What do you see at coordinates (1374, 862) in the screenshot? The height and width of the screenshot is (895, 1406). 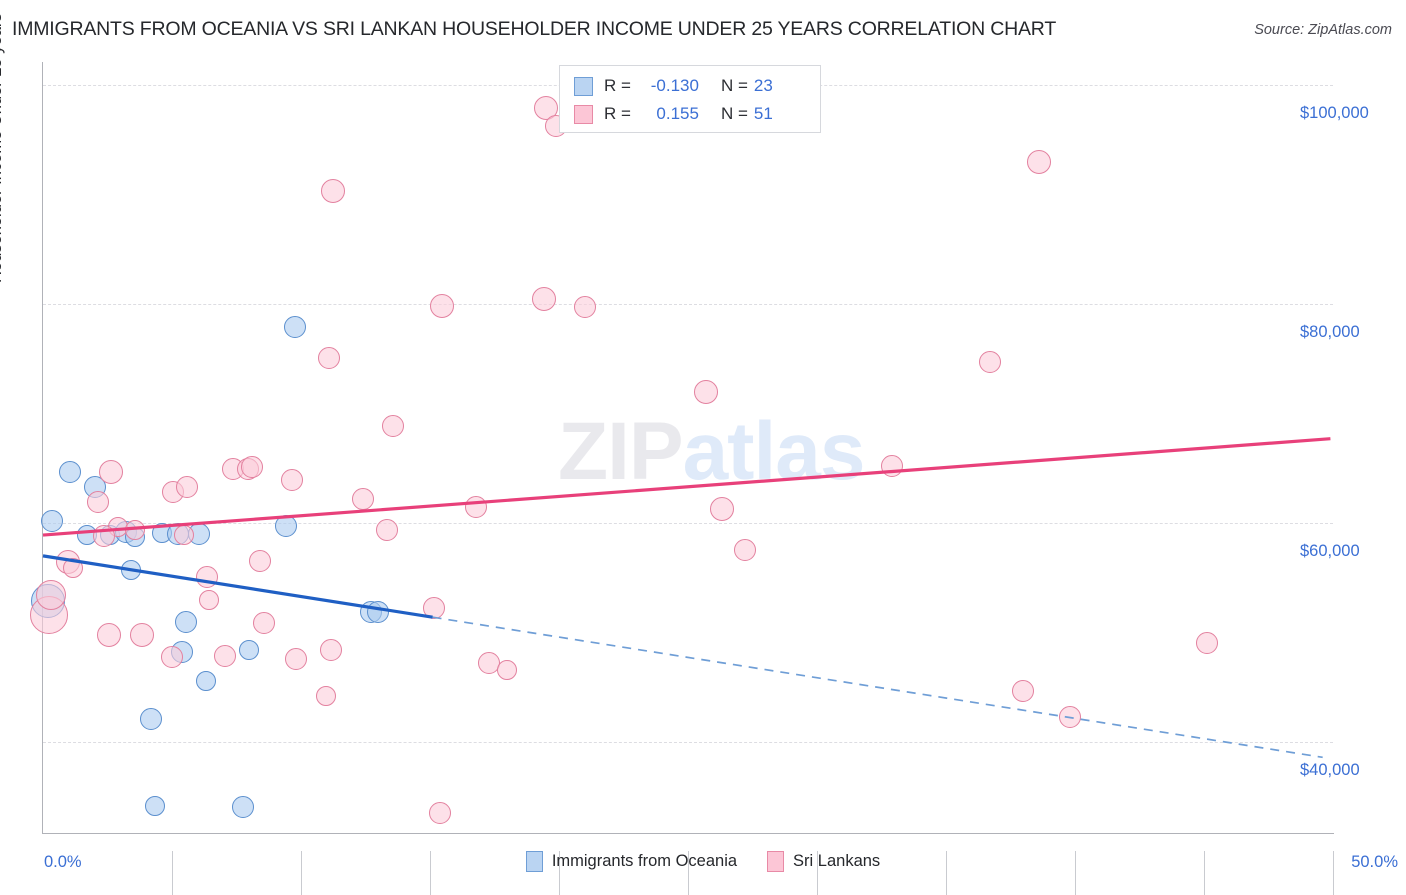 I see `x-axis-max-label: 50.0%` at bounding box center [1374, 862].